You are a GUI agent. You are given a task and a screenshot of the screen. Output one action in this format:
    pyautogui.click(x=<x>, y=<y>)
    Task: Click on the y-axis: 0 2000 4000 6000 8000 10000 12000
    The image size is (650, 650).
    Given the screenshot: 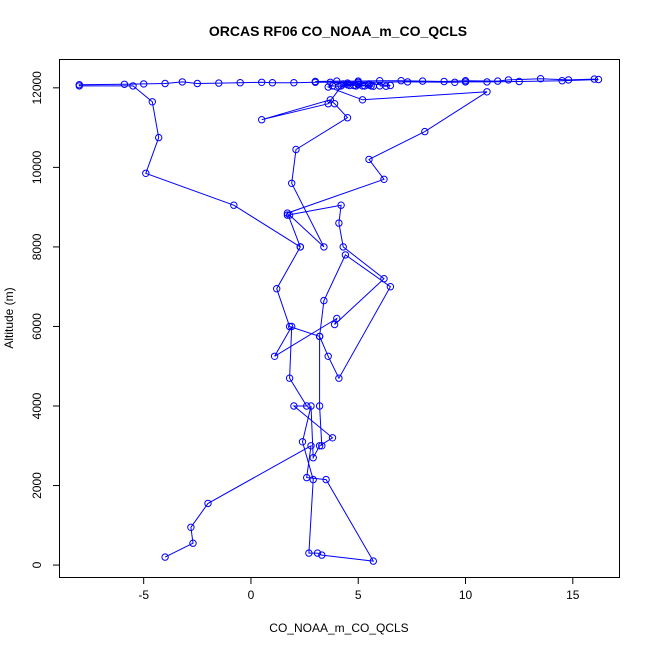 What is the action you would take?
    pyautogui.click(x=45, y=319)
    